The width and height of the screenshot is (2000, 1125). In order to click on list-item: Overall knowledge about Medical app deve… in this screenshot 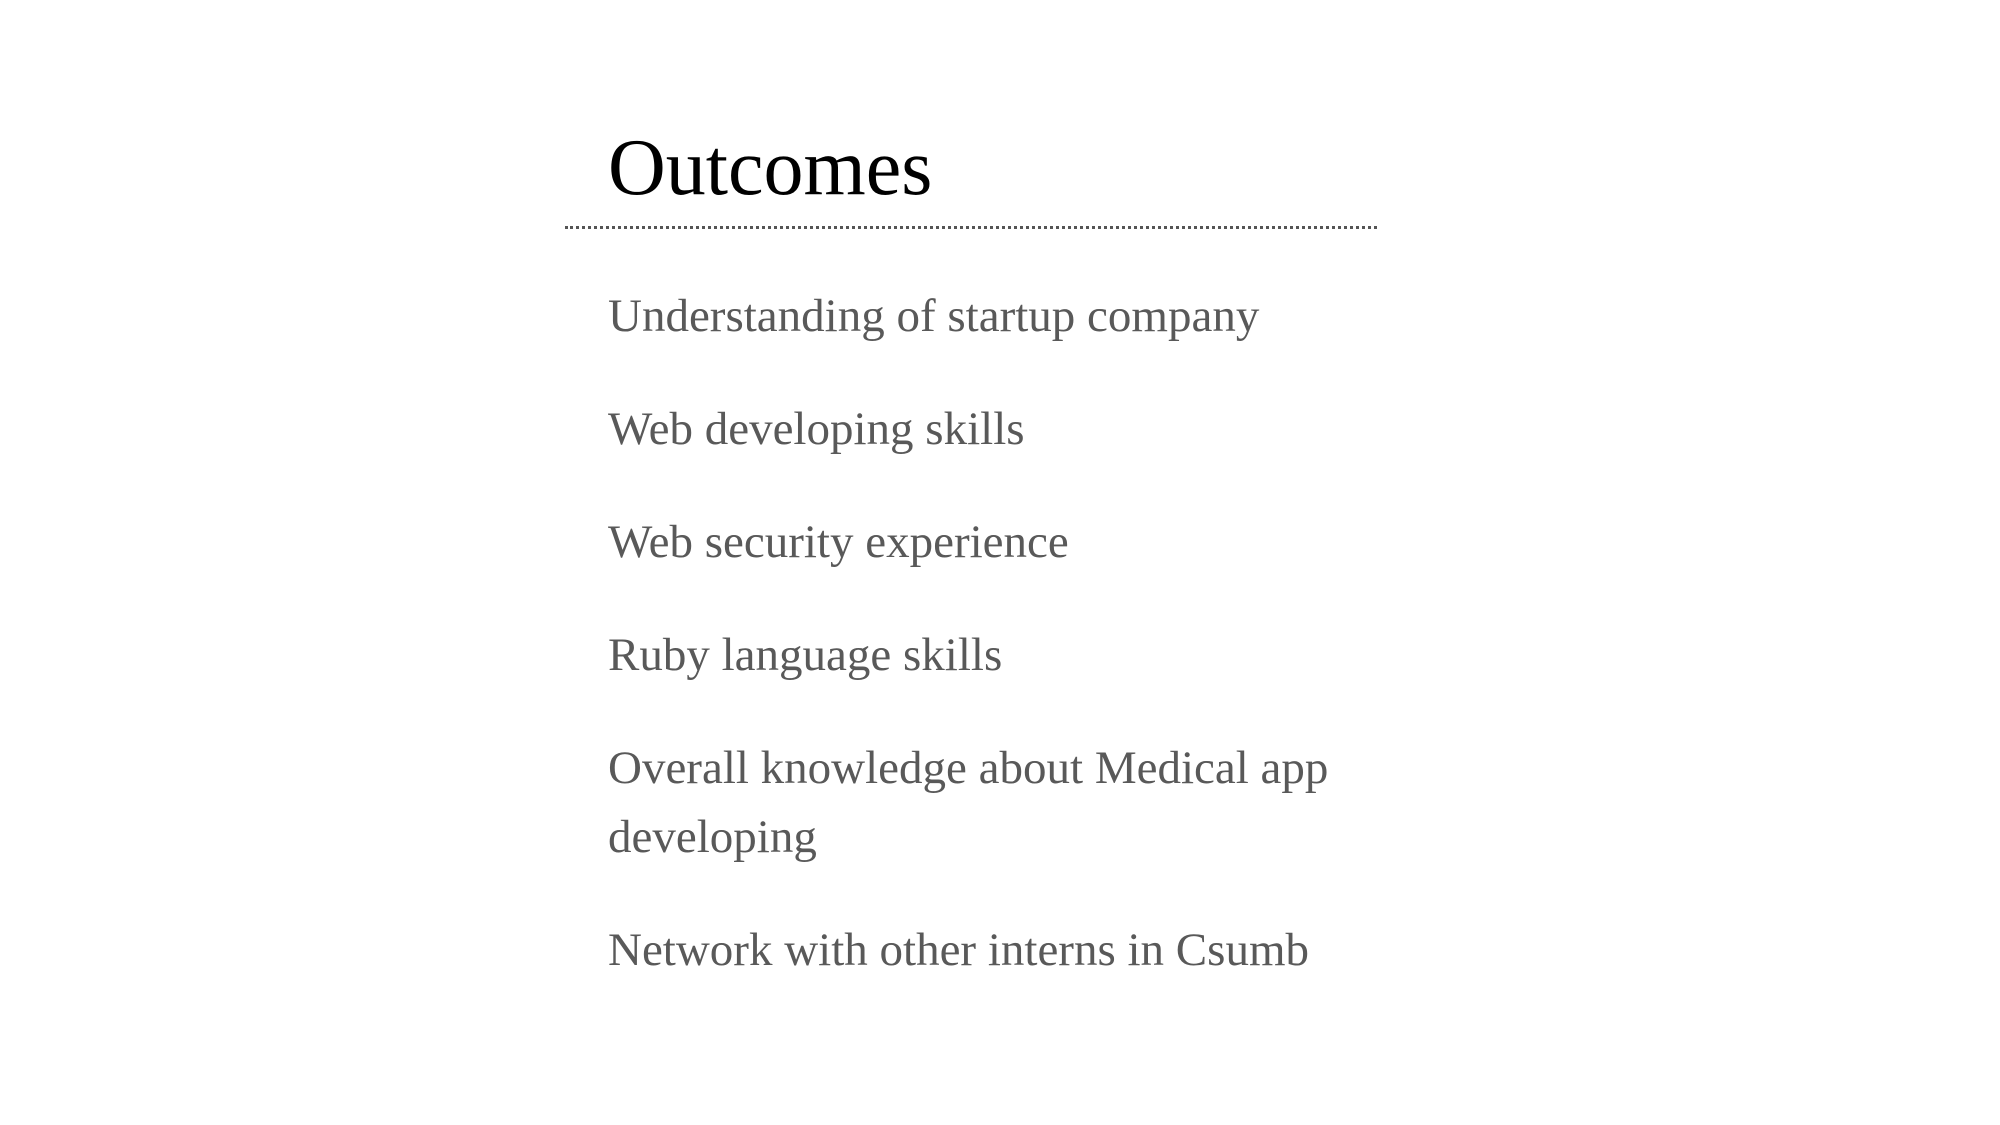, I will do `click(968, 802)`.